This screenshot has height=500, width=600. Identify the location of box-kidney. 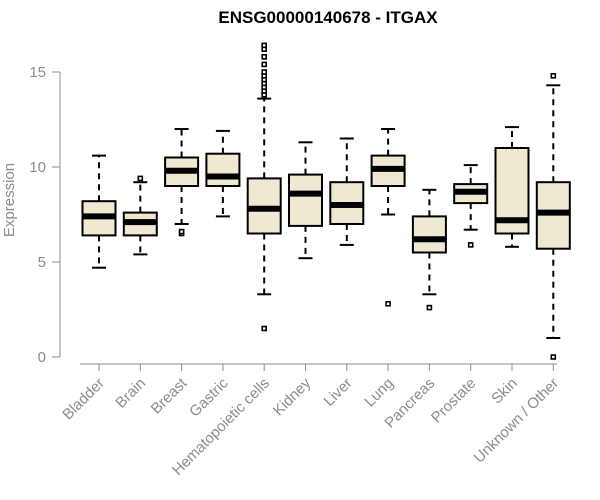
(305, 200).